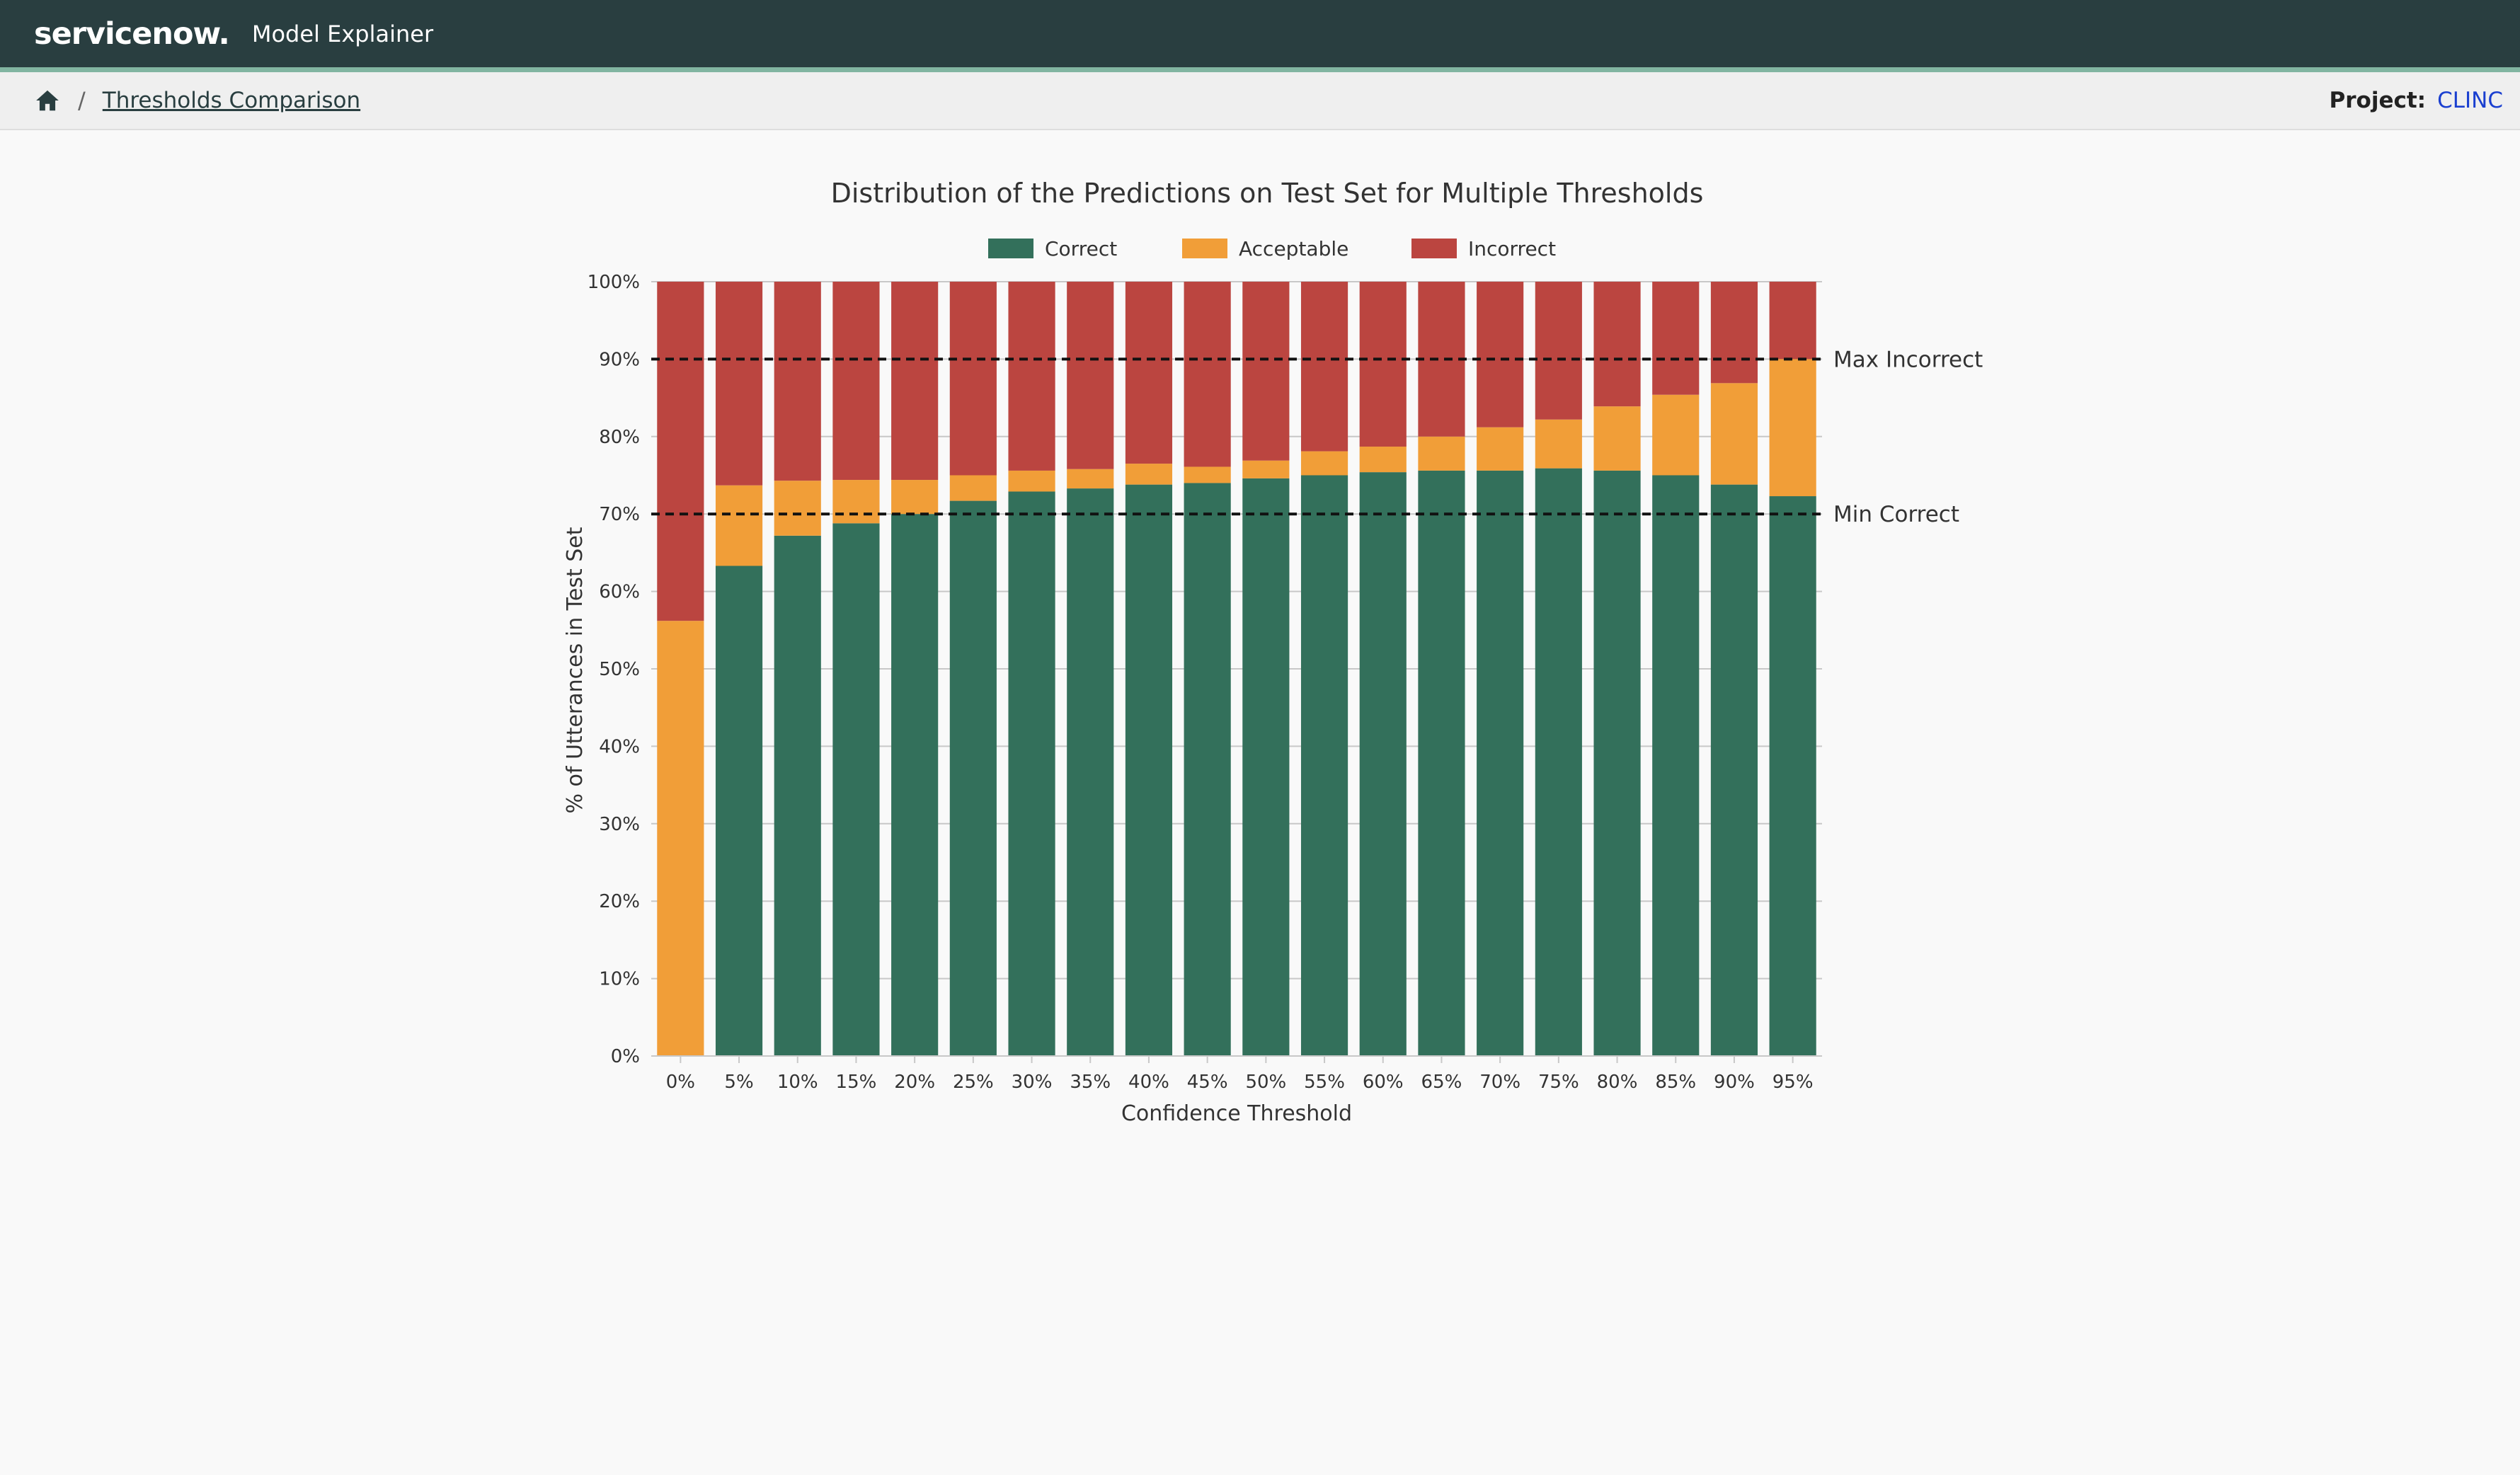 The height and width of the screenshot is (1475, 2520). Describe the element at coordinates (915, 785) in the screenshot. I see `bar-correct-20pct` at that location.